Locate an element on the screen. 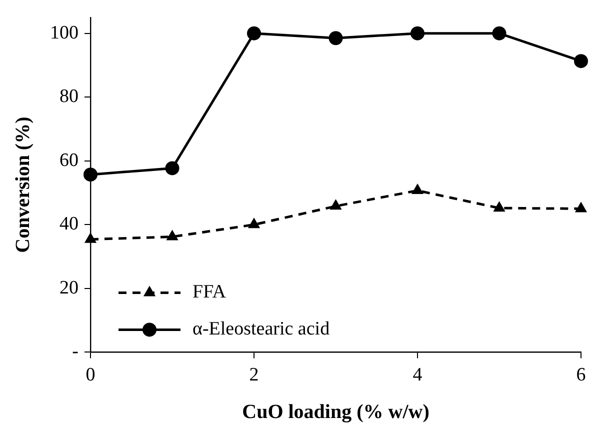 The image size is (593, 437). x-tick-label: 6 is located at coordinates (581, 375).